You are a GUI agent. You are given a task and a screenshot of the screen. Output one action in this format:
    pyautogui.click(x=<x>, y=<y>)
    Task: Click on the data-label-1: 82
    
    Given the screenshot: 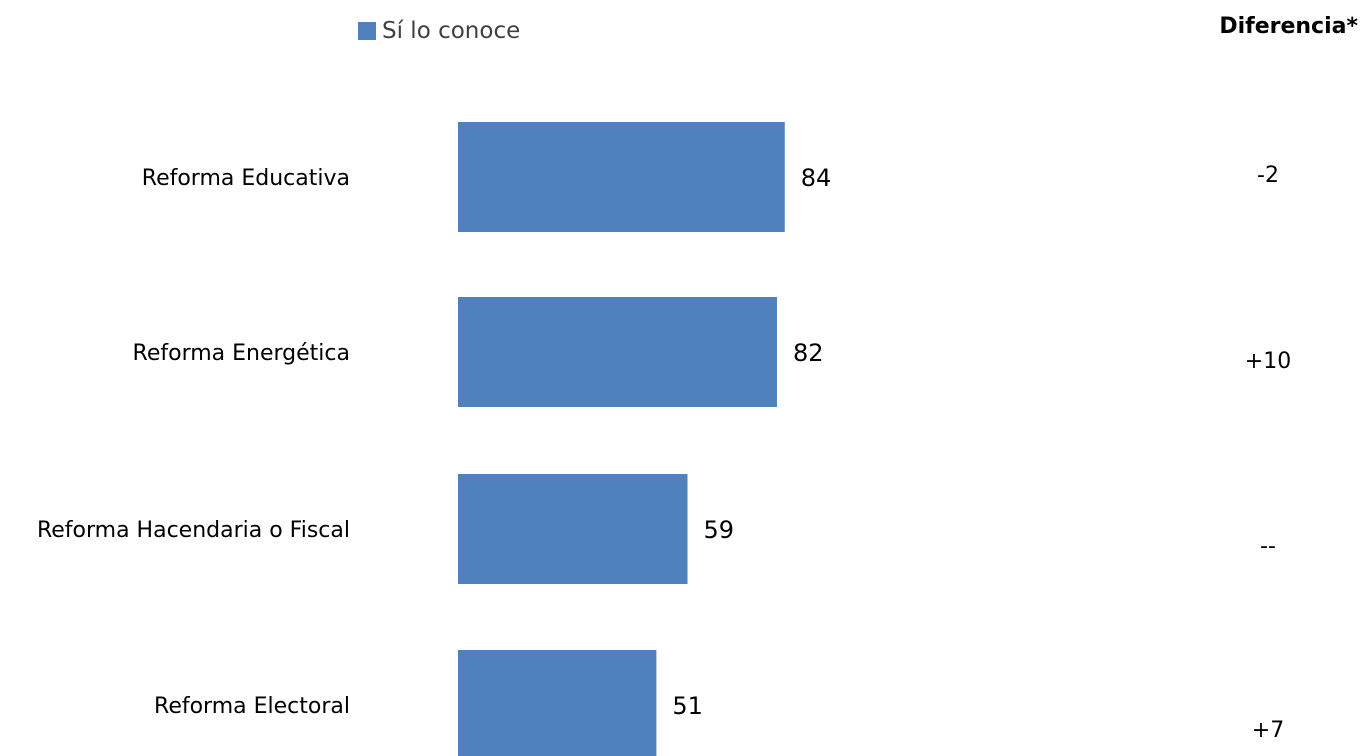 What is the action you would take?
    pyautogui.click(x=808, y=353)
    